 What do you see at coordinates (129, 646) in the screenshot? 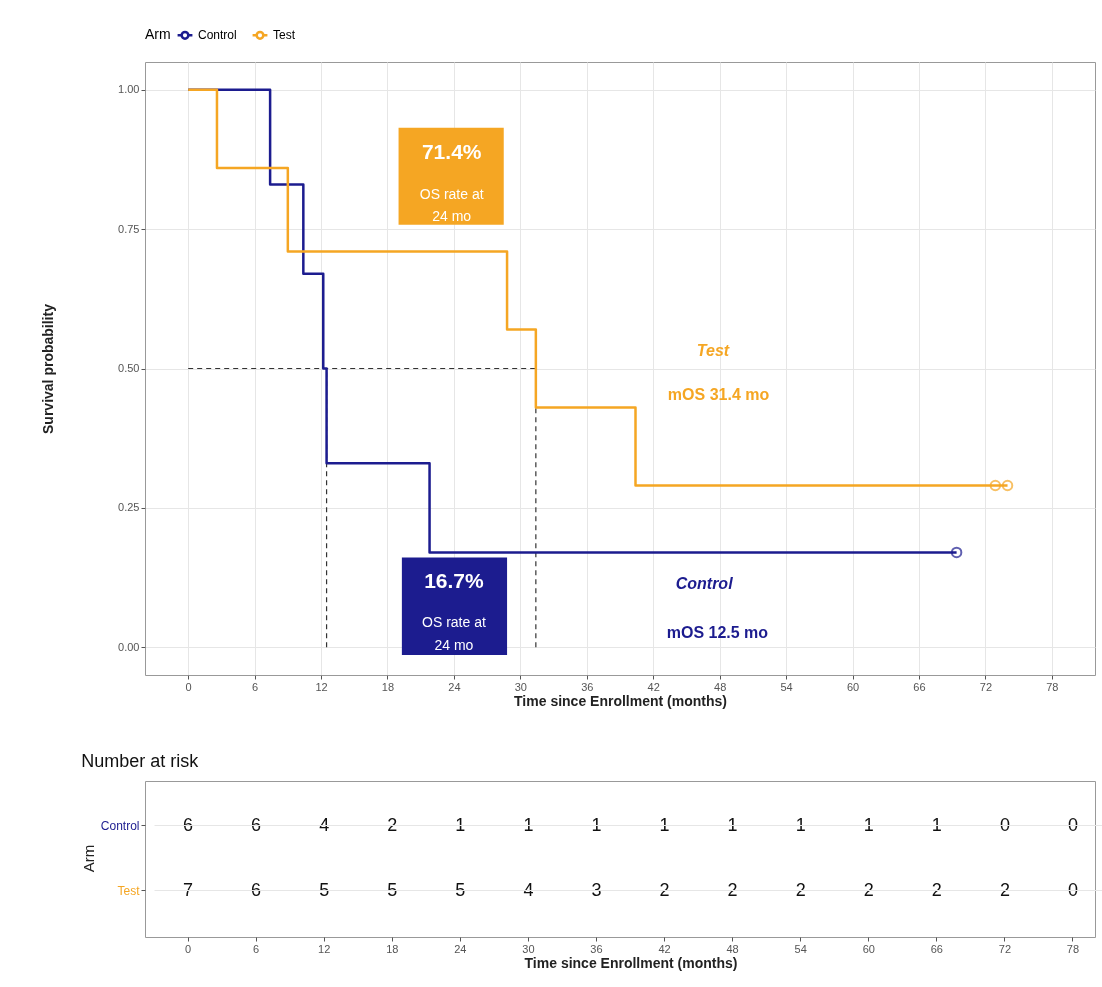
I see `y-tick-label: 0.00` at bounding box center [129, 646].